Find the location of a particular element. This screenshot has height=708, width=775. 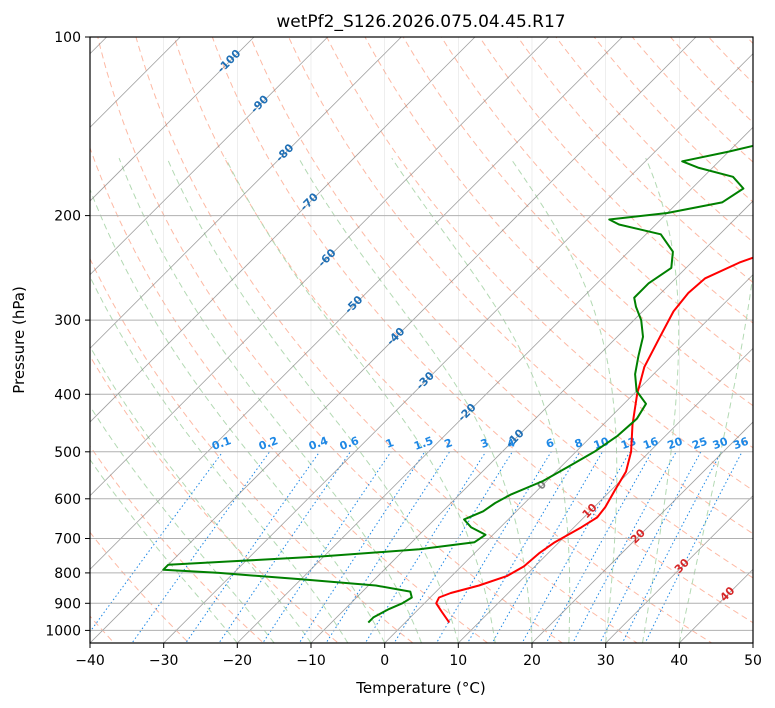

chart-title: wetPf2_S126.2026.075.04.45.R17 is located at coordinates (420, 22).